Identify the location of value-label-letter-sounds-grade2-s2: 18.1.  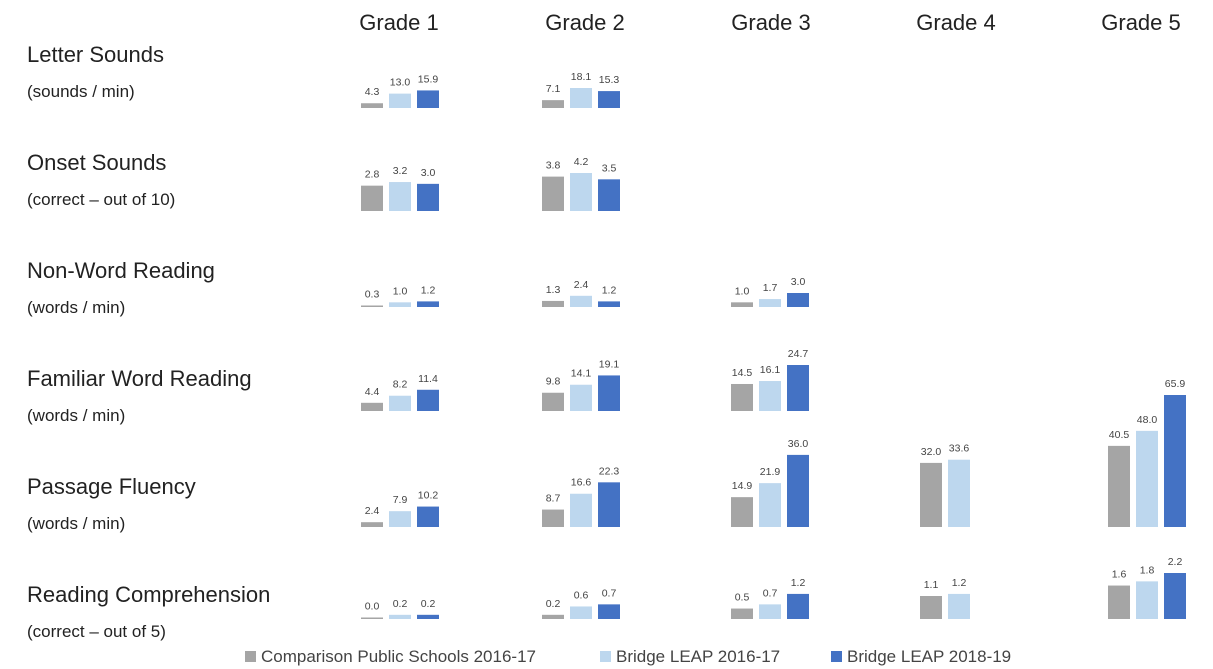
(581, 77).